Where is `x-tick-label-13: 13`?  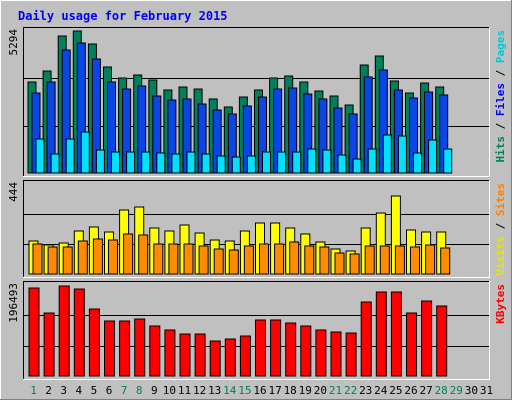
x-tick-label-13: 13 is located at coordinates (214, 390).